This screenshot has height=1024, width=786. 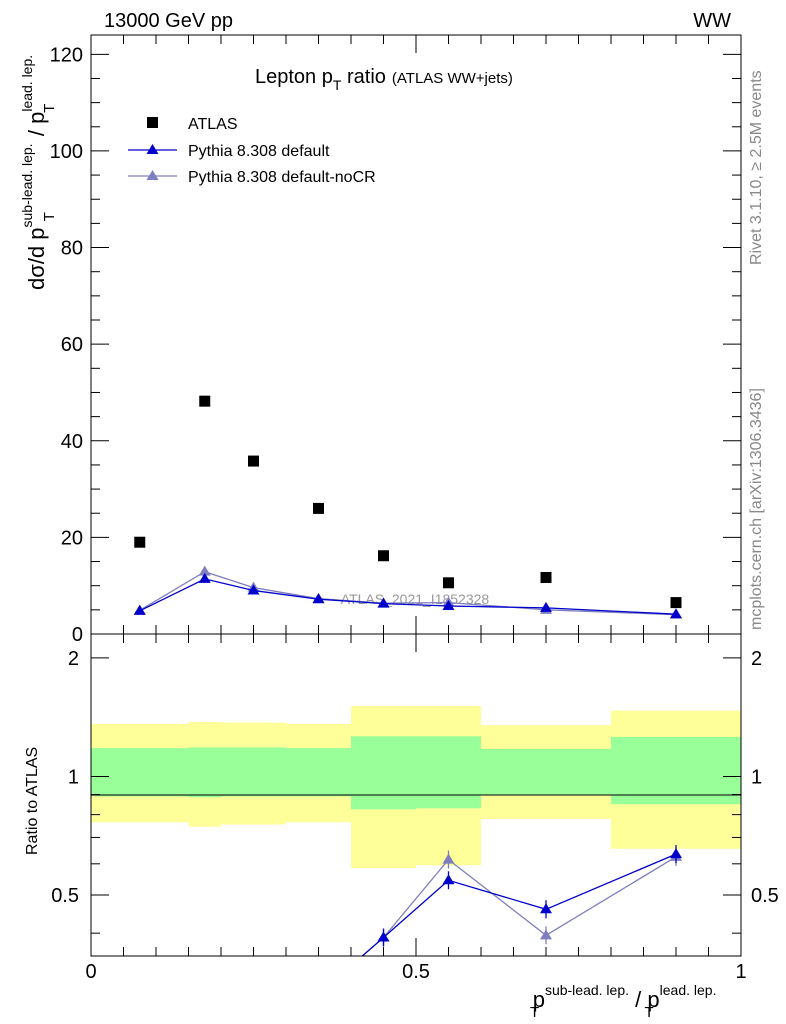 I want to click on ratio-default-line, so click(x=519, y=904).